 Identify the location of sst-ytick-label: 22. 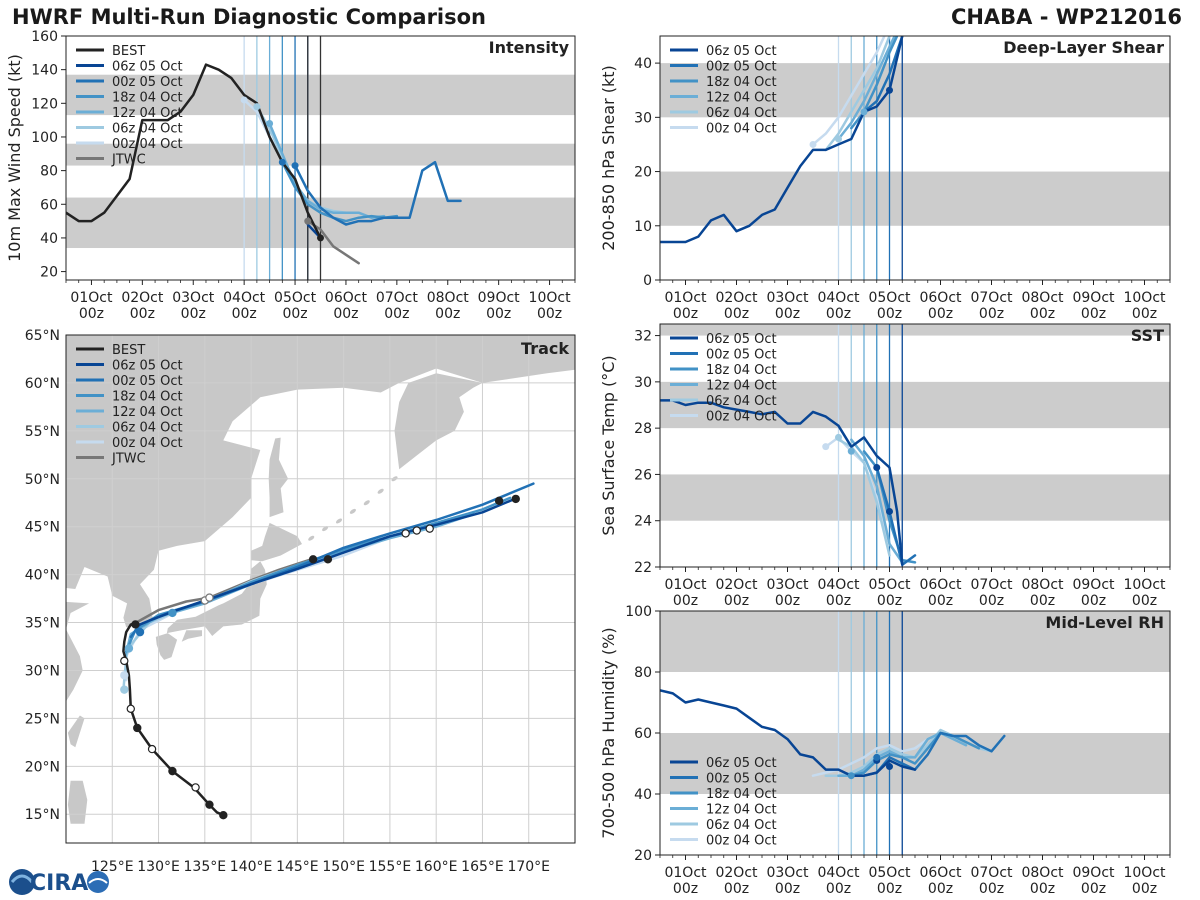
(643, 568).